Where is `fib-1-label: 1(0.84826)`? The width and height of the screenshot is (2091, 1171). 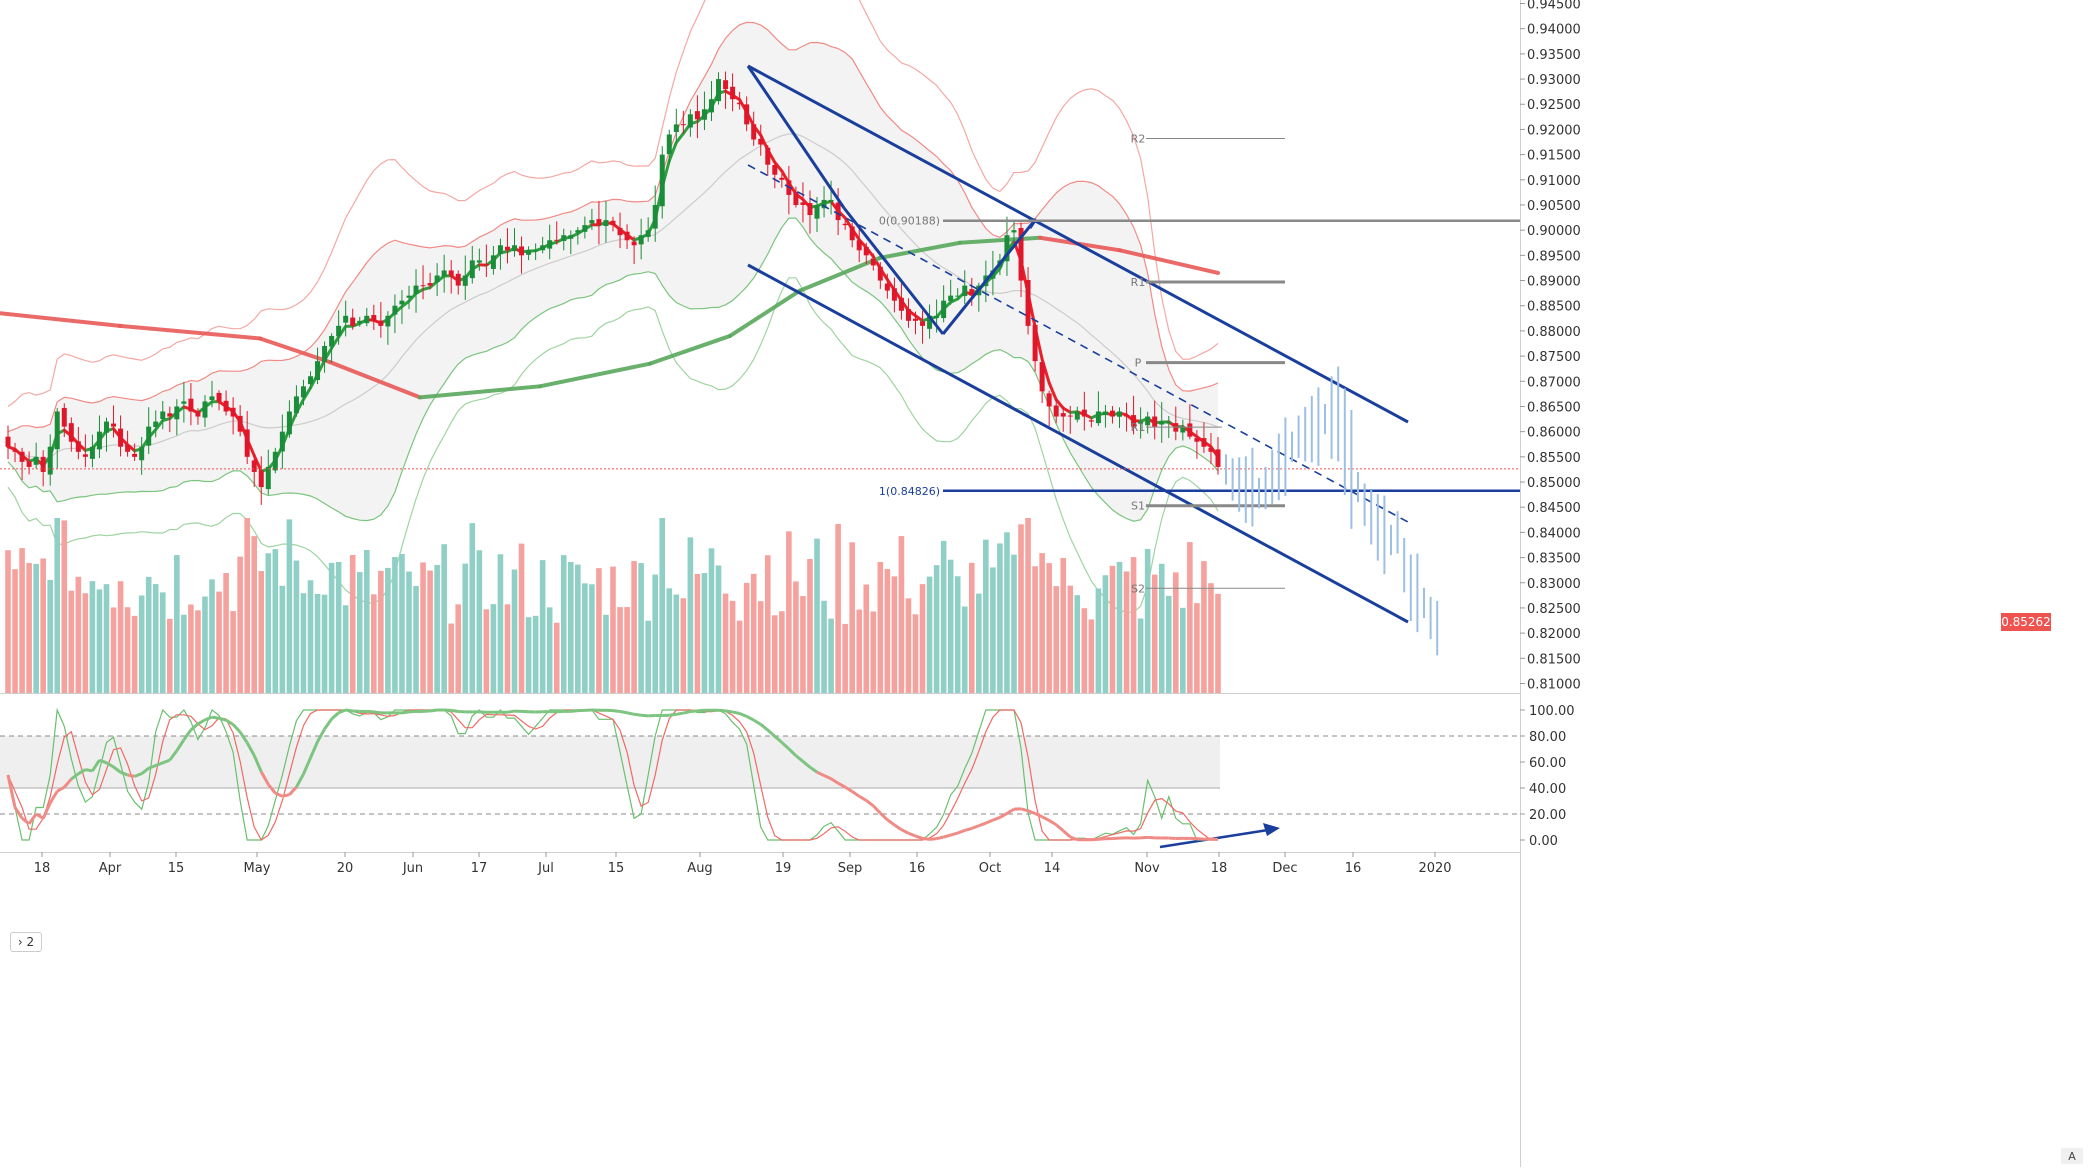
fib-1-label: 1(0.84826) is located at coordinates (909, 491).